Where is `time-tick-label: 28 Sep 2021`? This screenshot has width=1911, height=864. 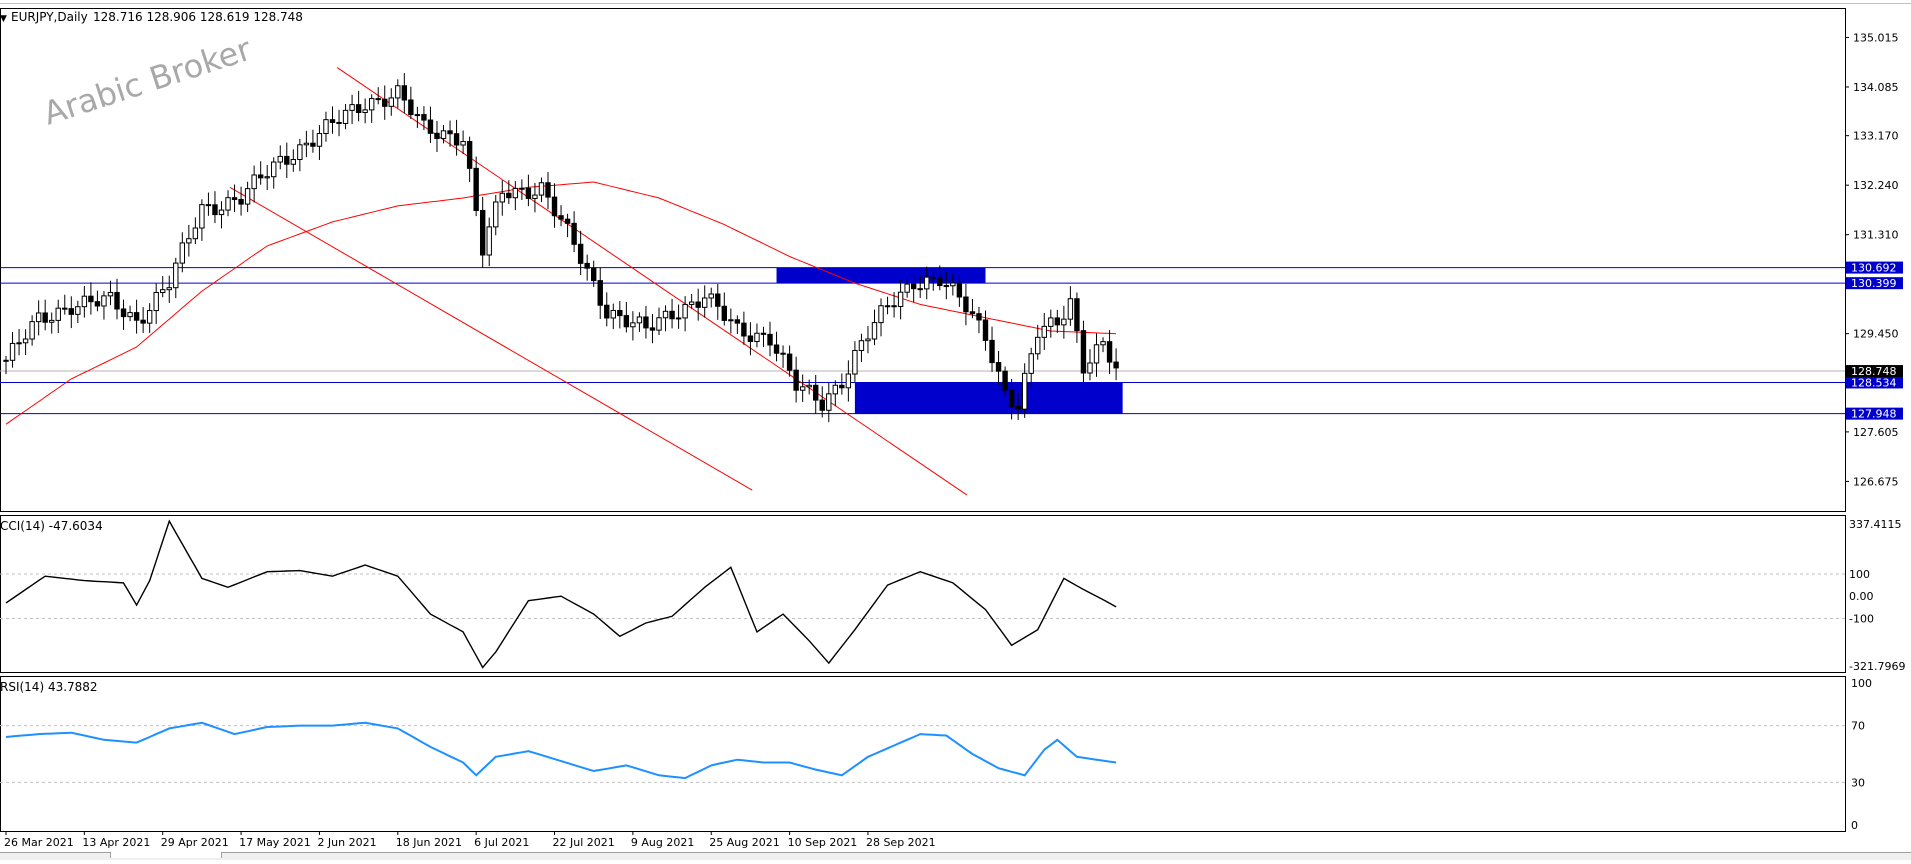
time-tick-label: 28 Sep 2021 is located at coordinates (901, 842).